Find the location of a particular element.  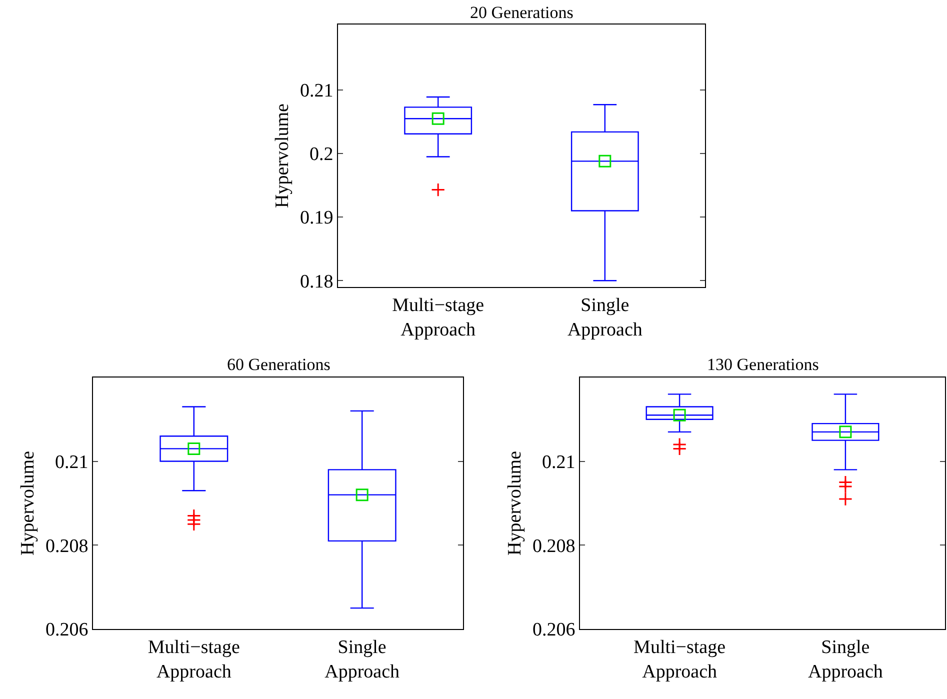

chart-title: 60 Generations is located at coordinates (278, 364).